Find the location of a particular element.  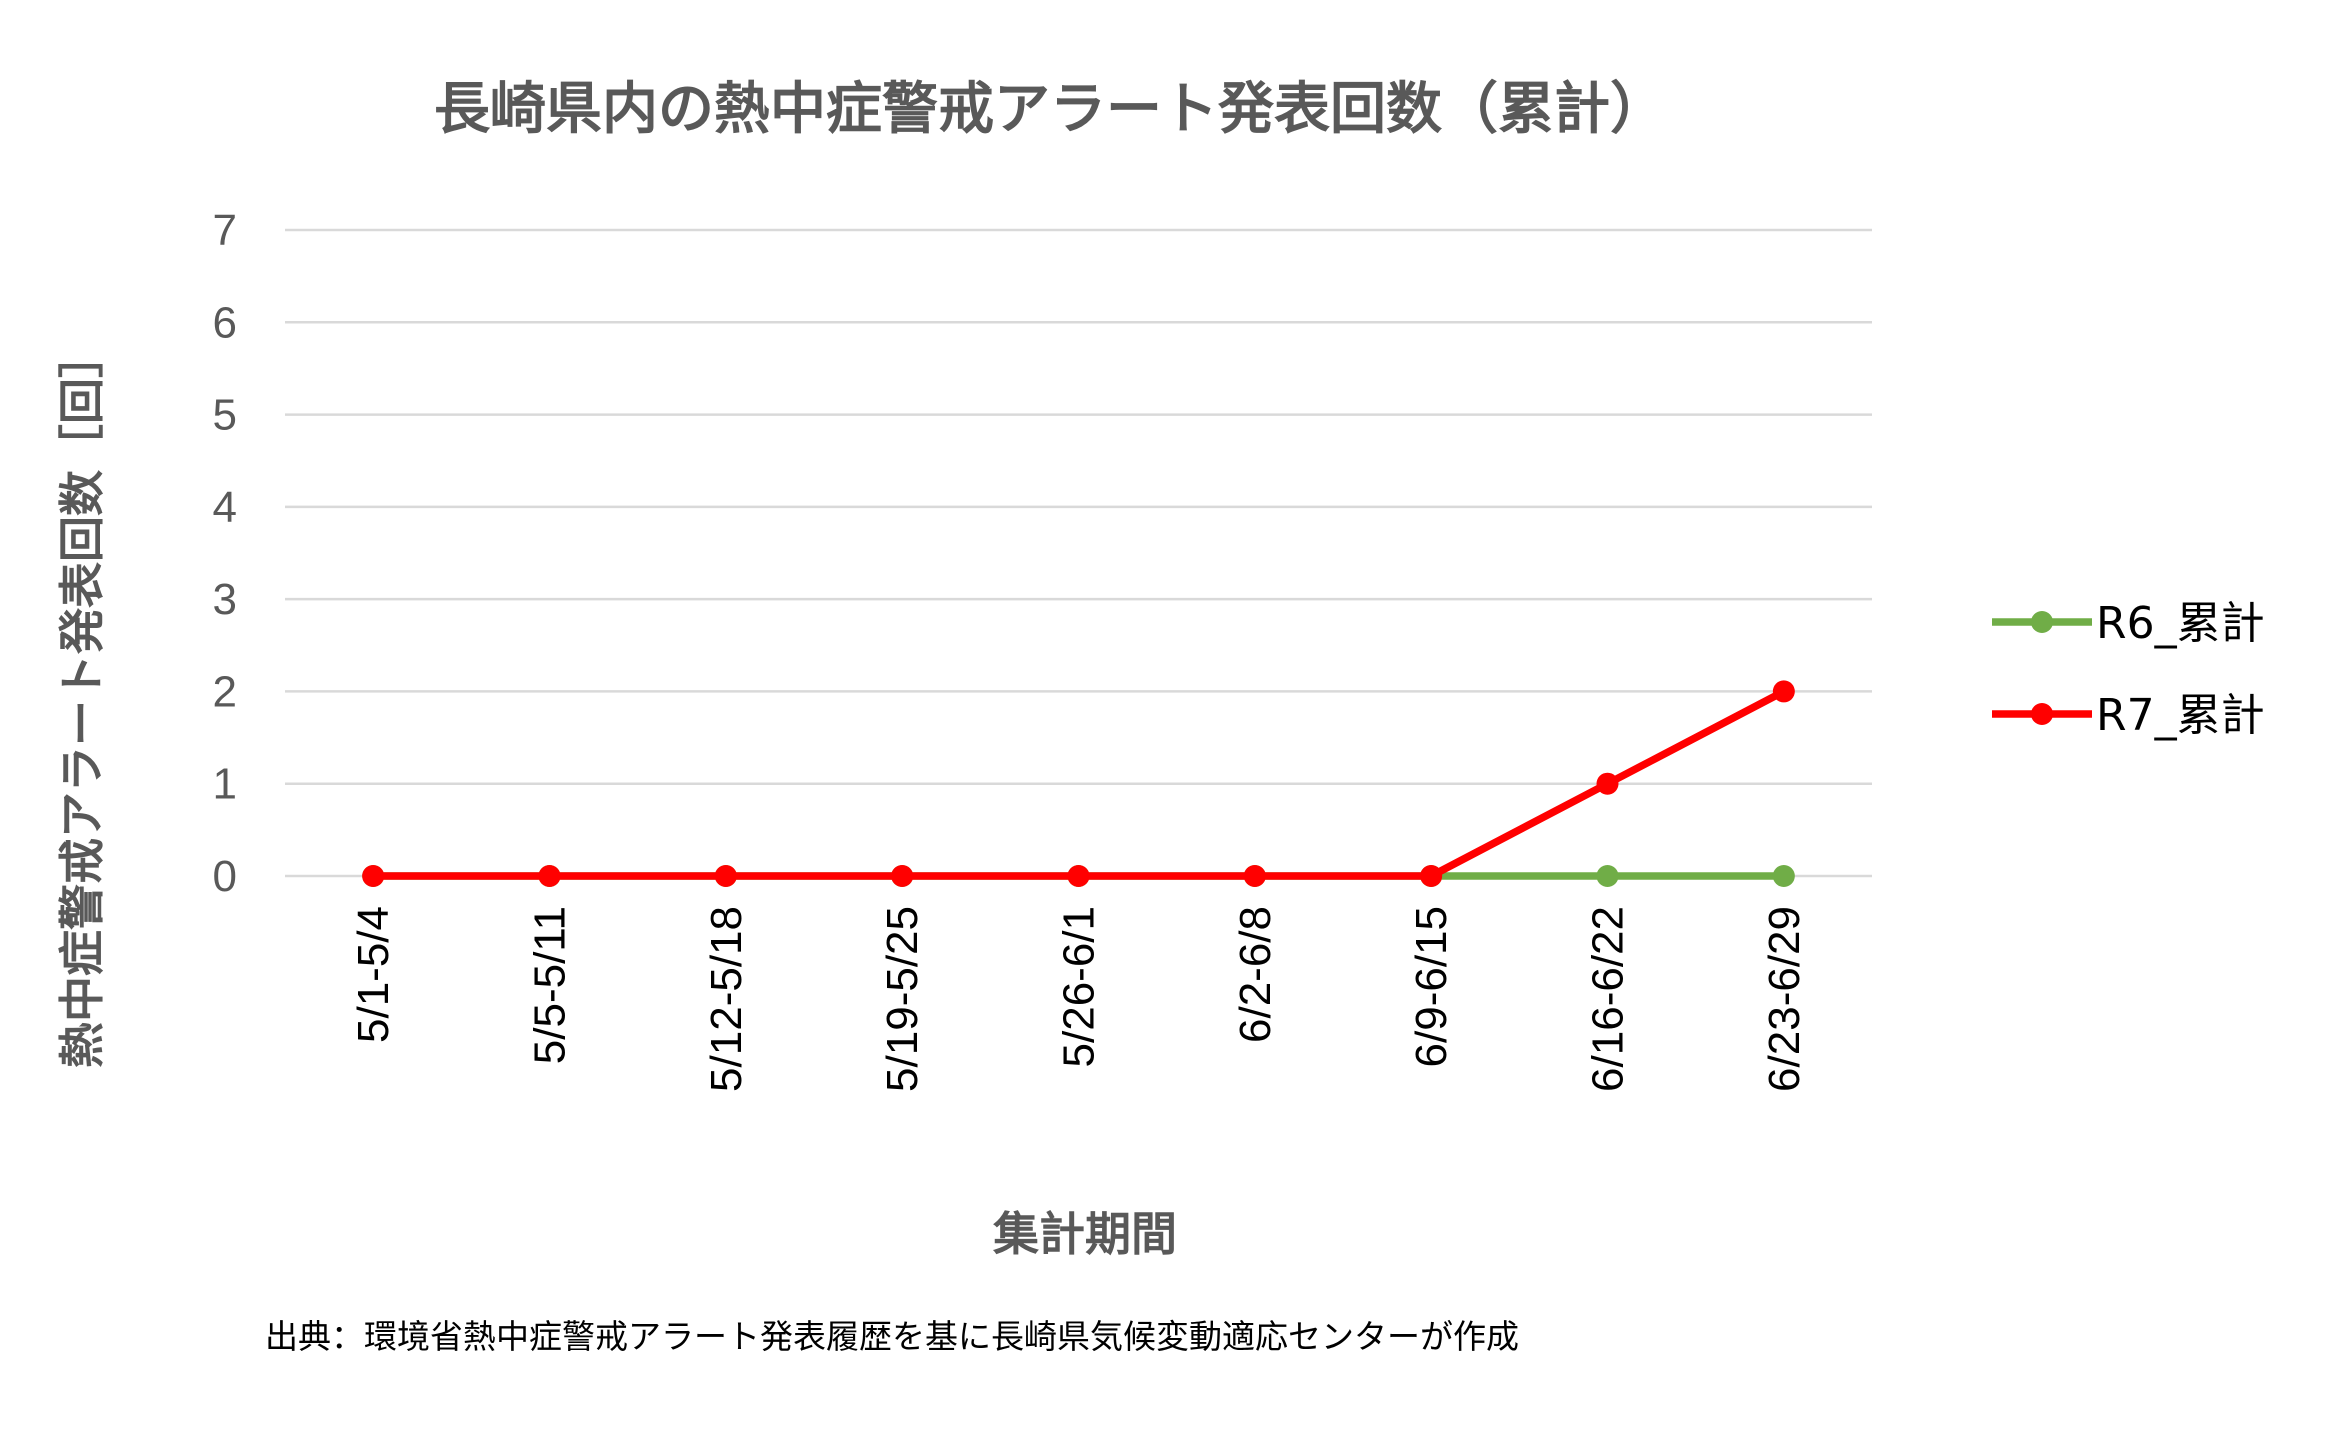

x-tick-label: 5/19-5/25 is located at coordinates (902, 999).